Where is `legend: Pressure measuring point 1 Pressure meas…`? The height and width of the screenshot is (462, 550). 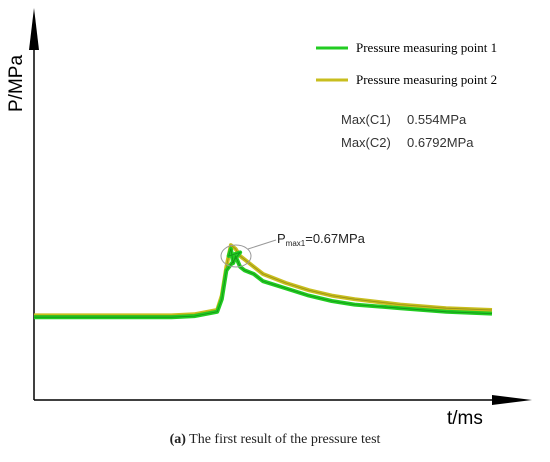
legend: Pressure measuring point 1 Pressure meas… is located at coordinates (406, 63).